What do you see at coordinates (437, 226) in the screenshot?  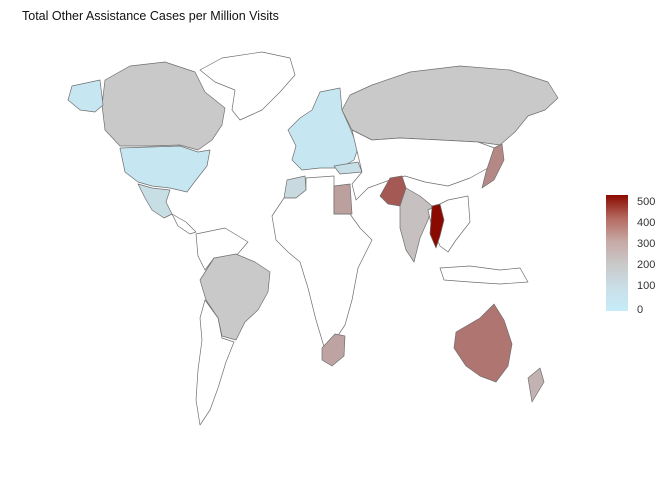 I see `country-thailand` at bounding box center [437, 226].